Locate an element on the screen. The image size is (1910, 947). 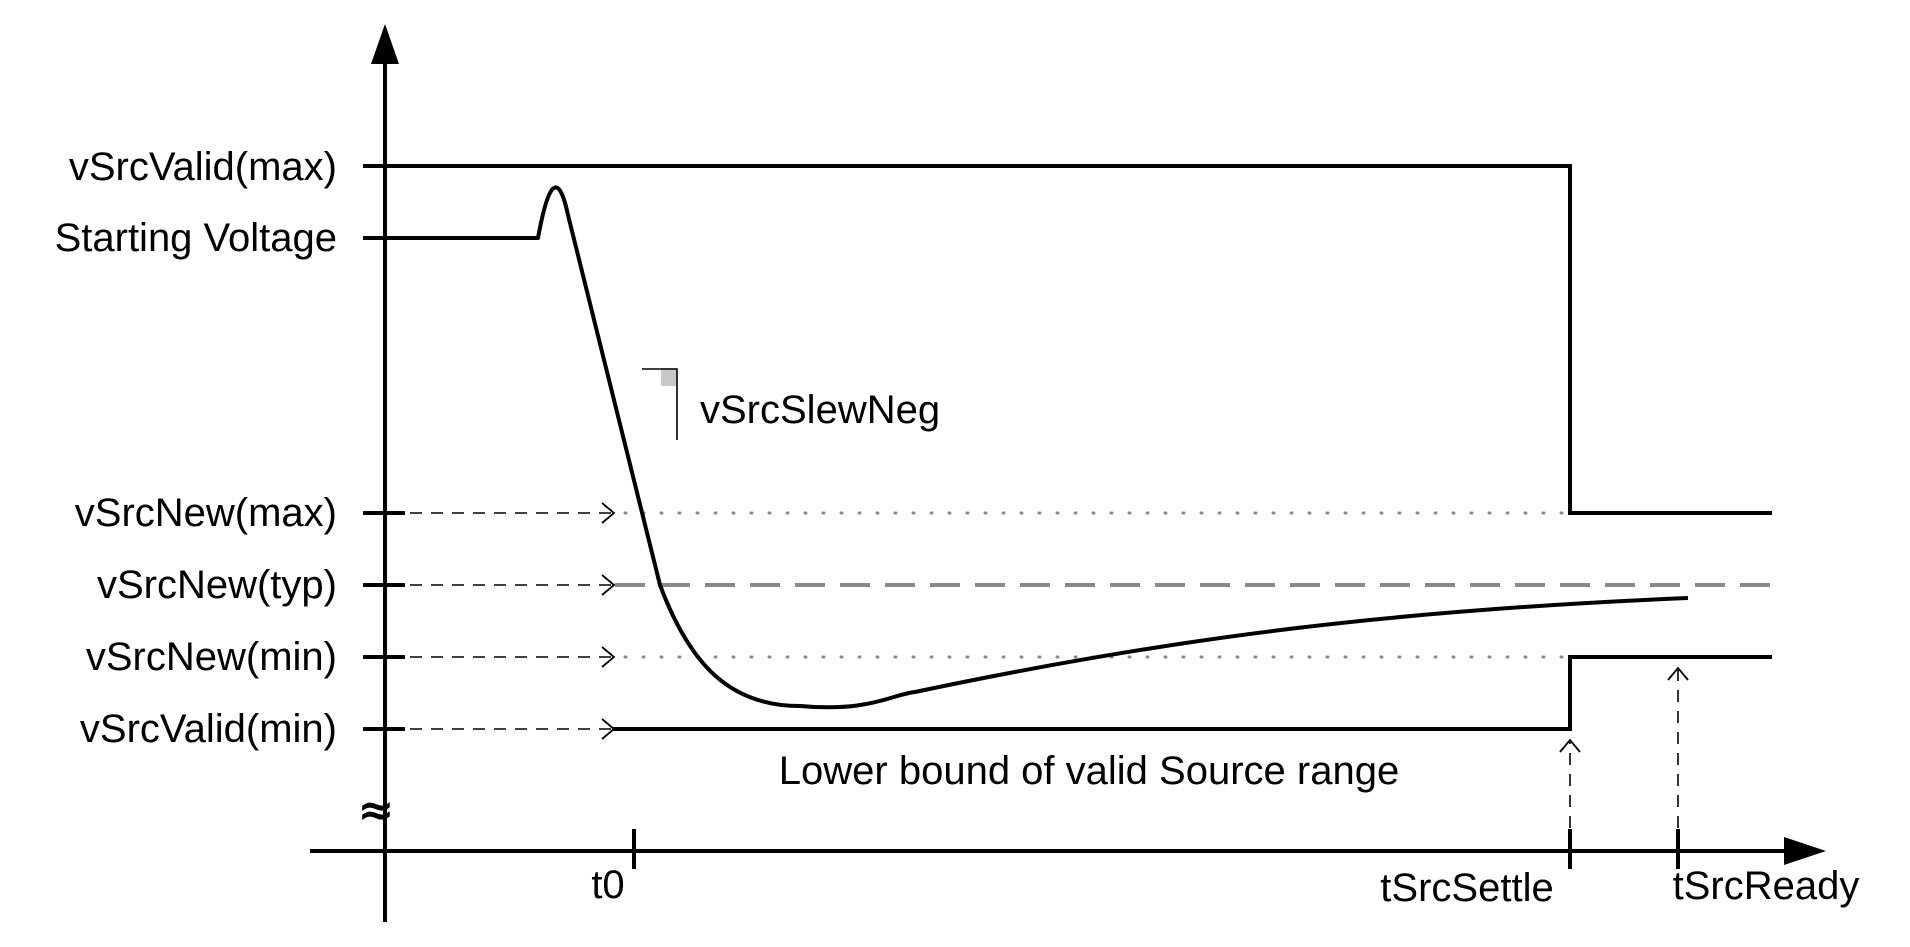
arrowhead-tsrc-settle is located at coordinates (1570, 745).